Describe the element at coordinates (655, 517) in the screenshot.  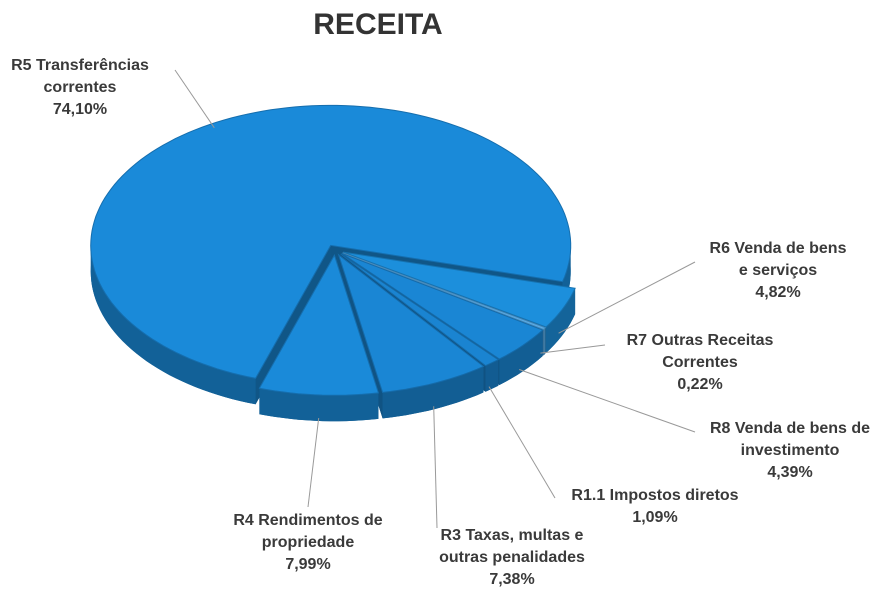
I see `value-label: 1,09%` at that location.